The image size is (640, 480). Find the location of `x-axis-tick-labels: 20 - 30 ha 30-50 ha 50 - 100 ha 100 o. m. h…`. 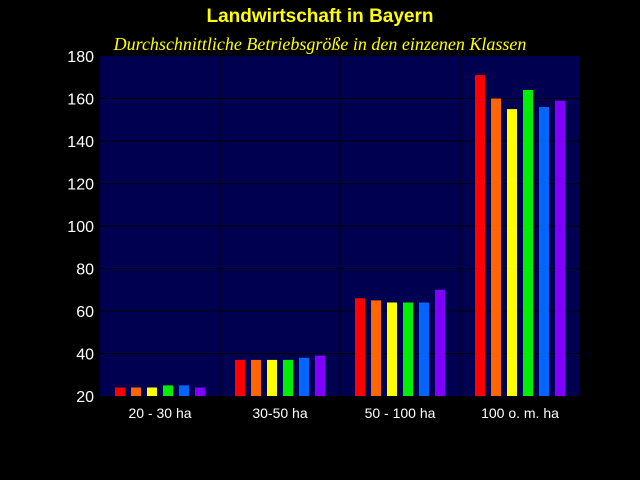

x-axis-tick-labels: 20 - 30 ha 30-50 ha 50 - 100 ha 100 o. m. h… is located at coordinates (343, 413).